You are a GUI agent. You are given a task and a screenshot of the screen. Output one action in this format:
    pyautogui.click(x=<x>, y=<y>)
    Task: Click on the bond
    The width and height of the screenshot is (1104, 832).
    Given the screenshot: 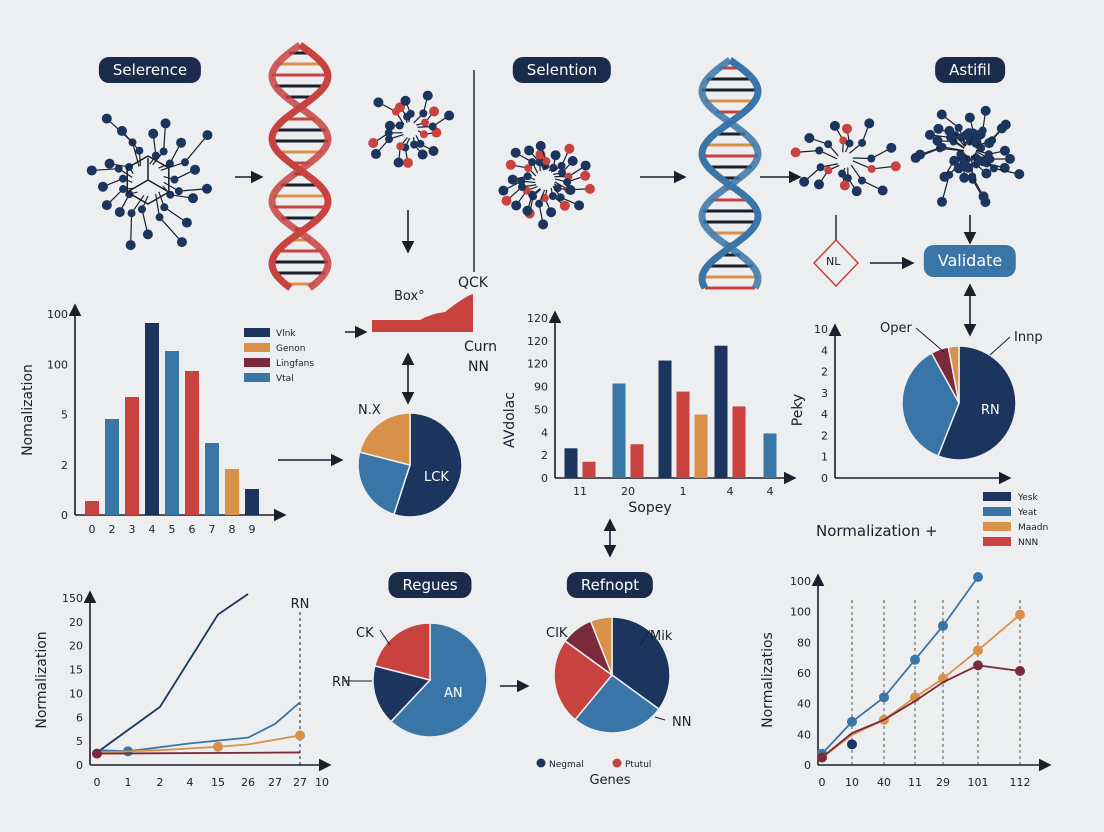 What is the action you would take?
    pyautogui.click(x=859, y=138)
    